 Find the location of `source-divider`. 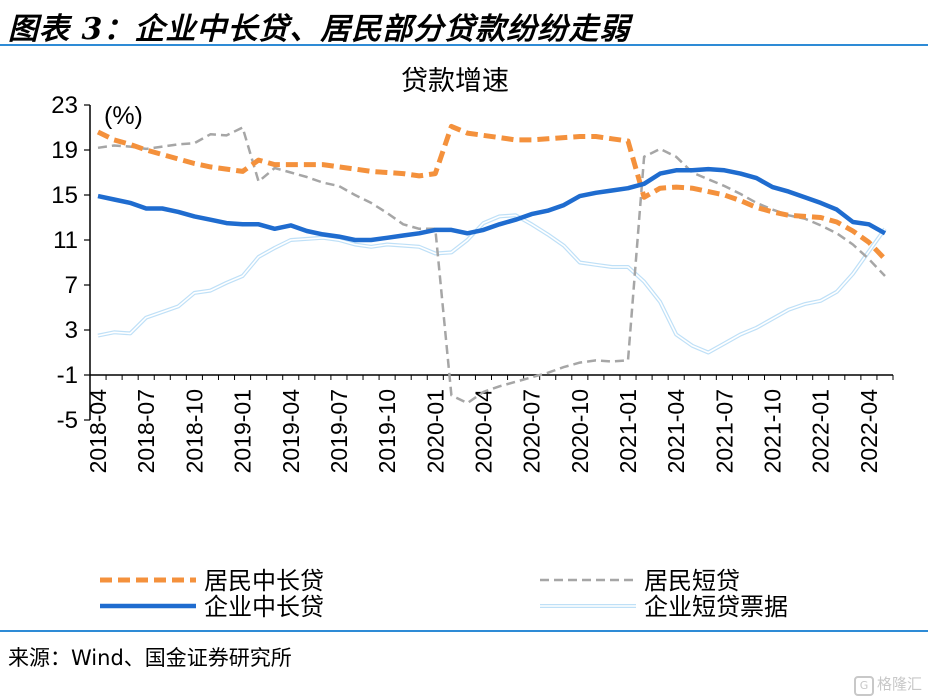

source-divider is located at coordinates (464, 631).